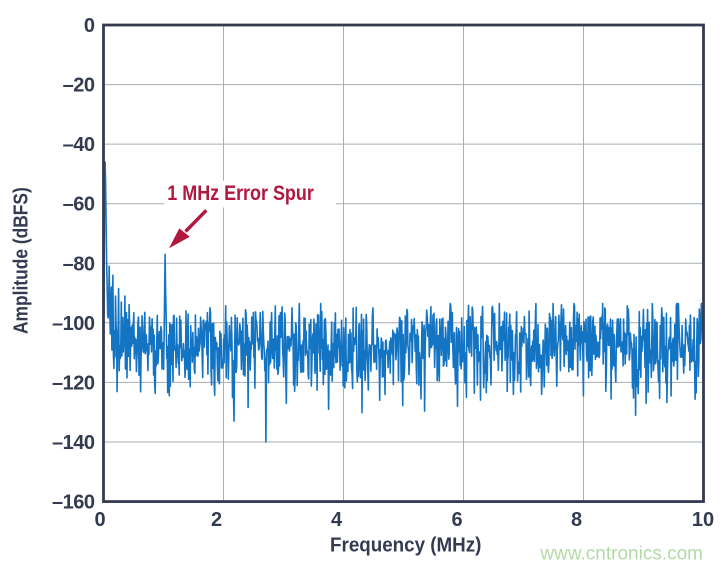 The image size is (724, 574). What do you see at coordinates (621, 554) in the screenshot?
I see `svg-text: www.cntronics.com` at bounding box center [621, 554].